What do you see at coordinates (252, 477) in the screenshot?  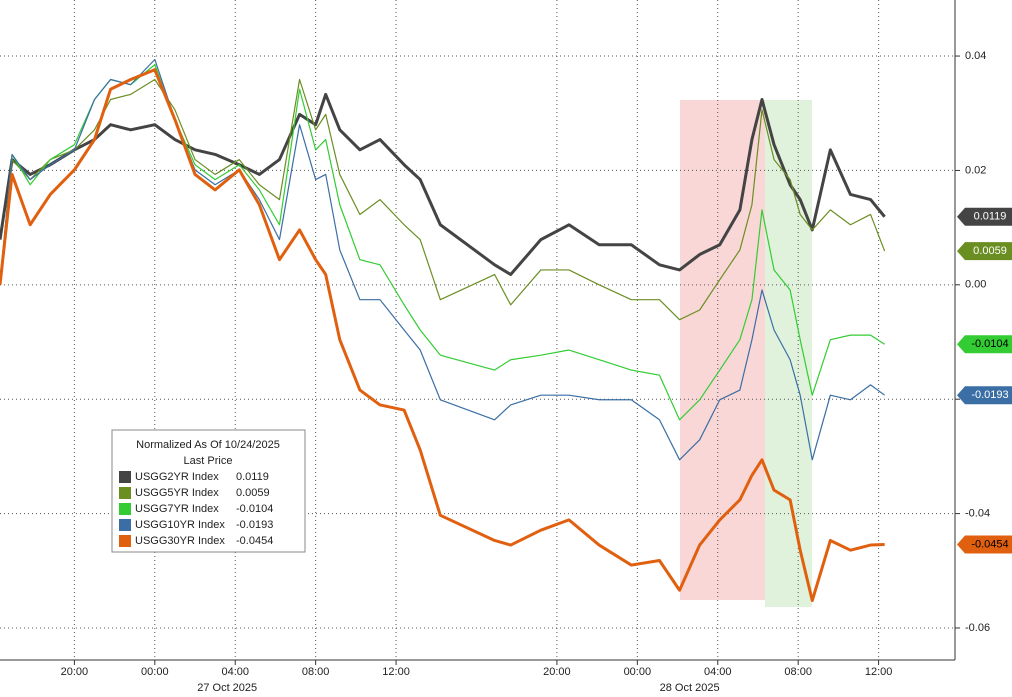 I see `legend-value: 0.0119` at bounding box center [252, 477].